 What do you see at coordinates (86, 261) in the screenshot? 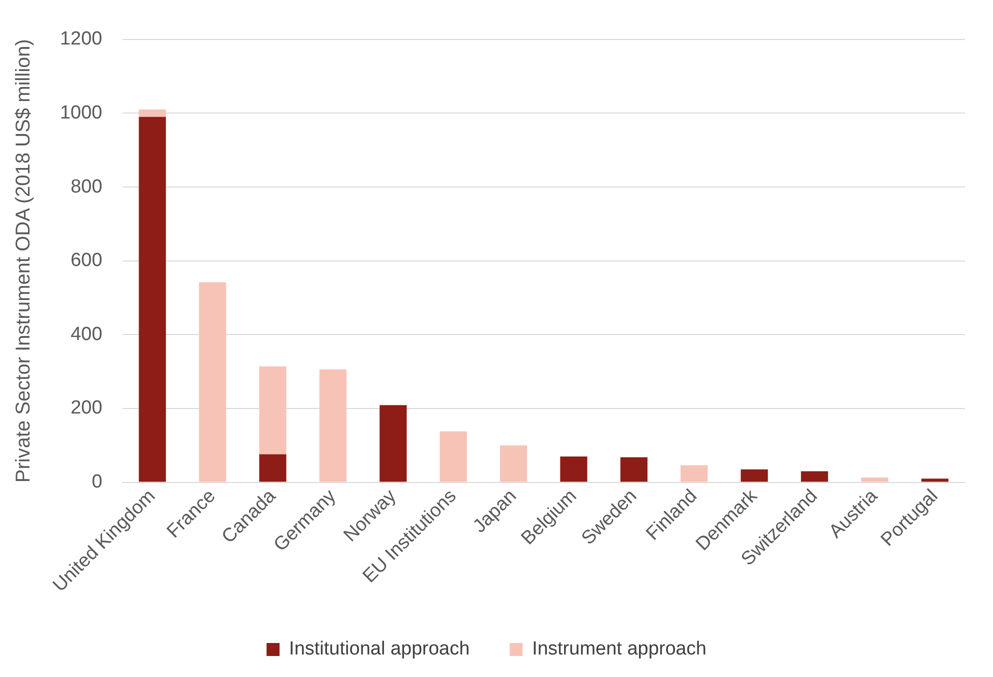
I see `y-tick-label: 600` at bounding box center [86, 261].